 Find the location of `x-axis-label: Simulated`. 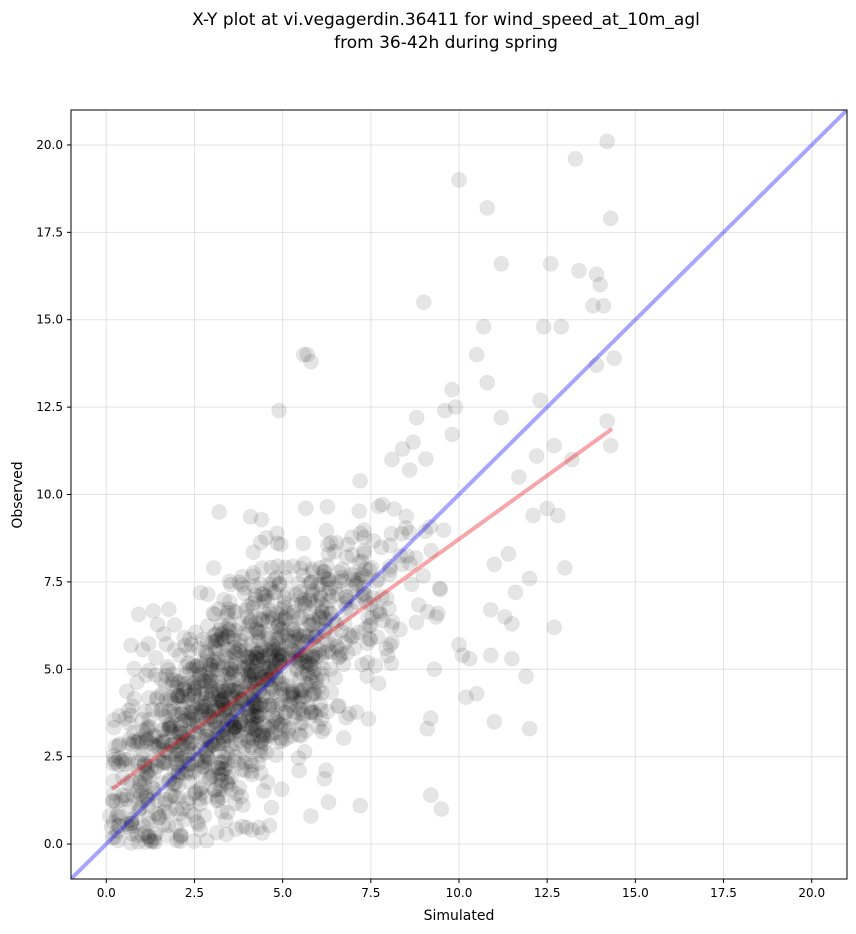

x-axis-label: Simulated is located at coordinates (459, 916).